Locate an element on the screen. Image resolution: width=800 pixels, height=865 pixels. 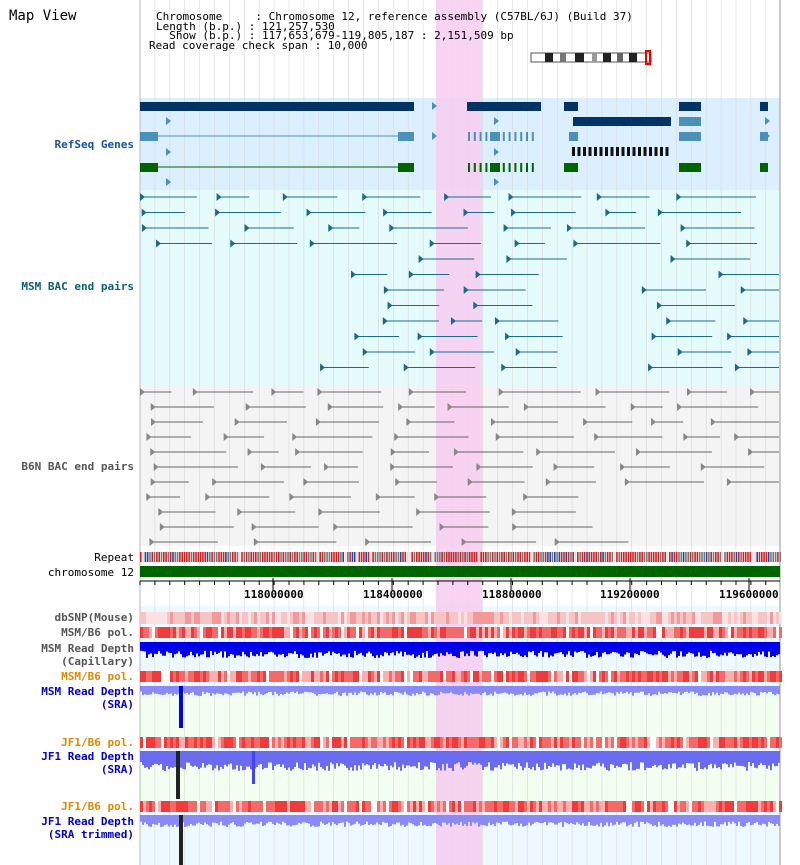
track-label-b6n-bac: B6N BAC end pairs is located at coordinates (77, 466).